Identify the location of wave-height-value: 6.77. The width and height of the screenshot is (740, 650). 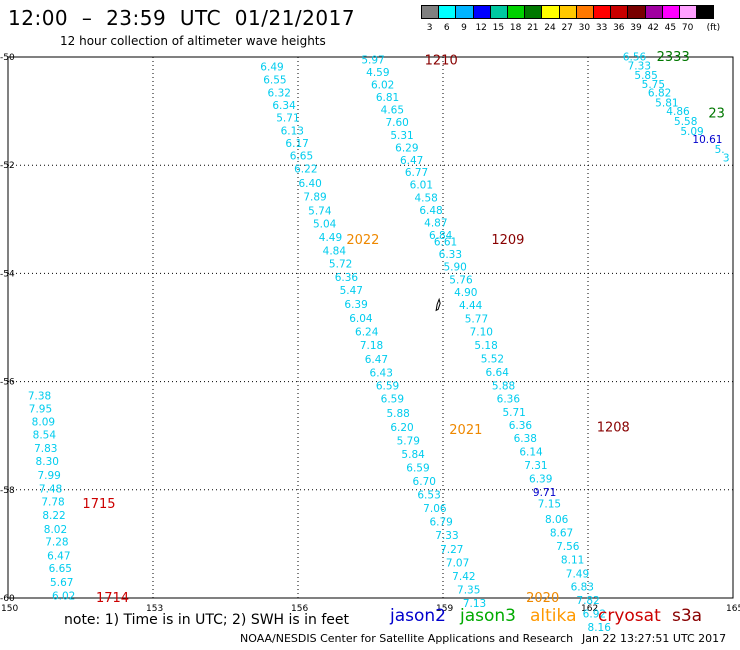
(416, 173).